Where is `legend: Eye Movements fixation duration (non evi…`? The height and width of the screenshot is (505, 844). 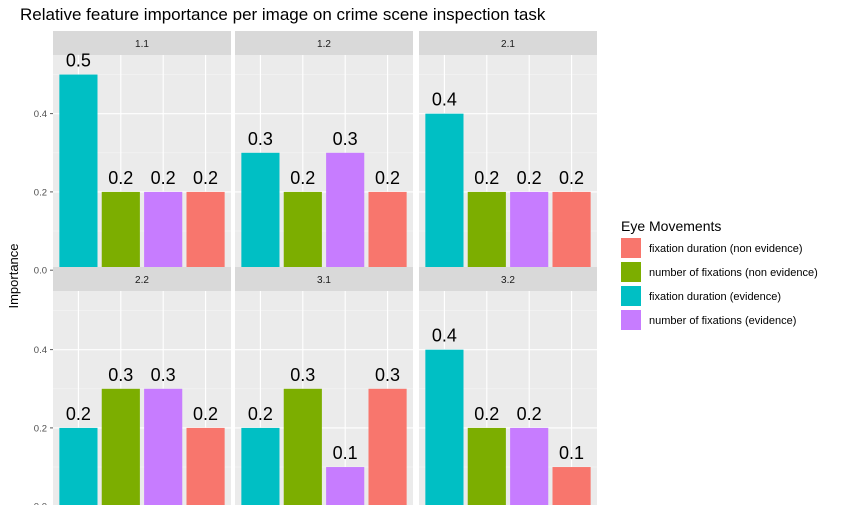
legend: Eye Movements fixation duration (non evi… is located at coordinates (719, 274).